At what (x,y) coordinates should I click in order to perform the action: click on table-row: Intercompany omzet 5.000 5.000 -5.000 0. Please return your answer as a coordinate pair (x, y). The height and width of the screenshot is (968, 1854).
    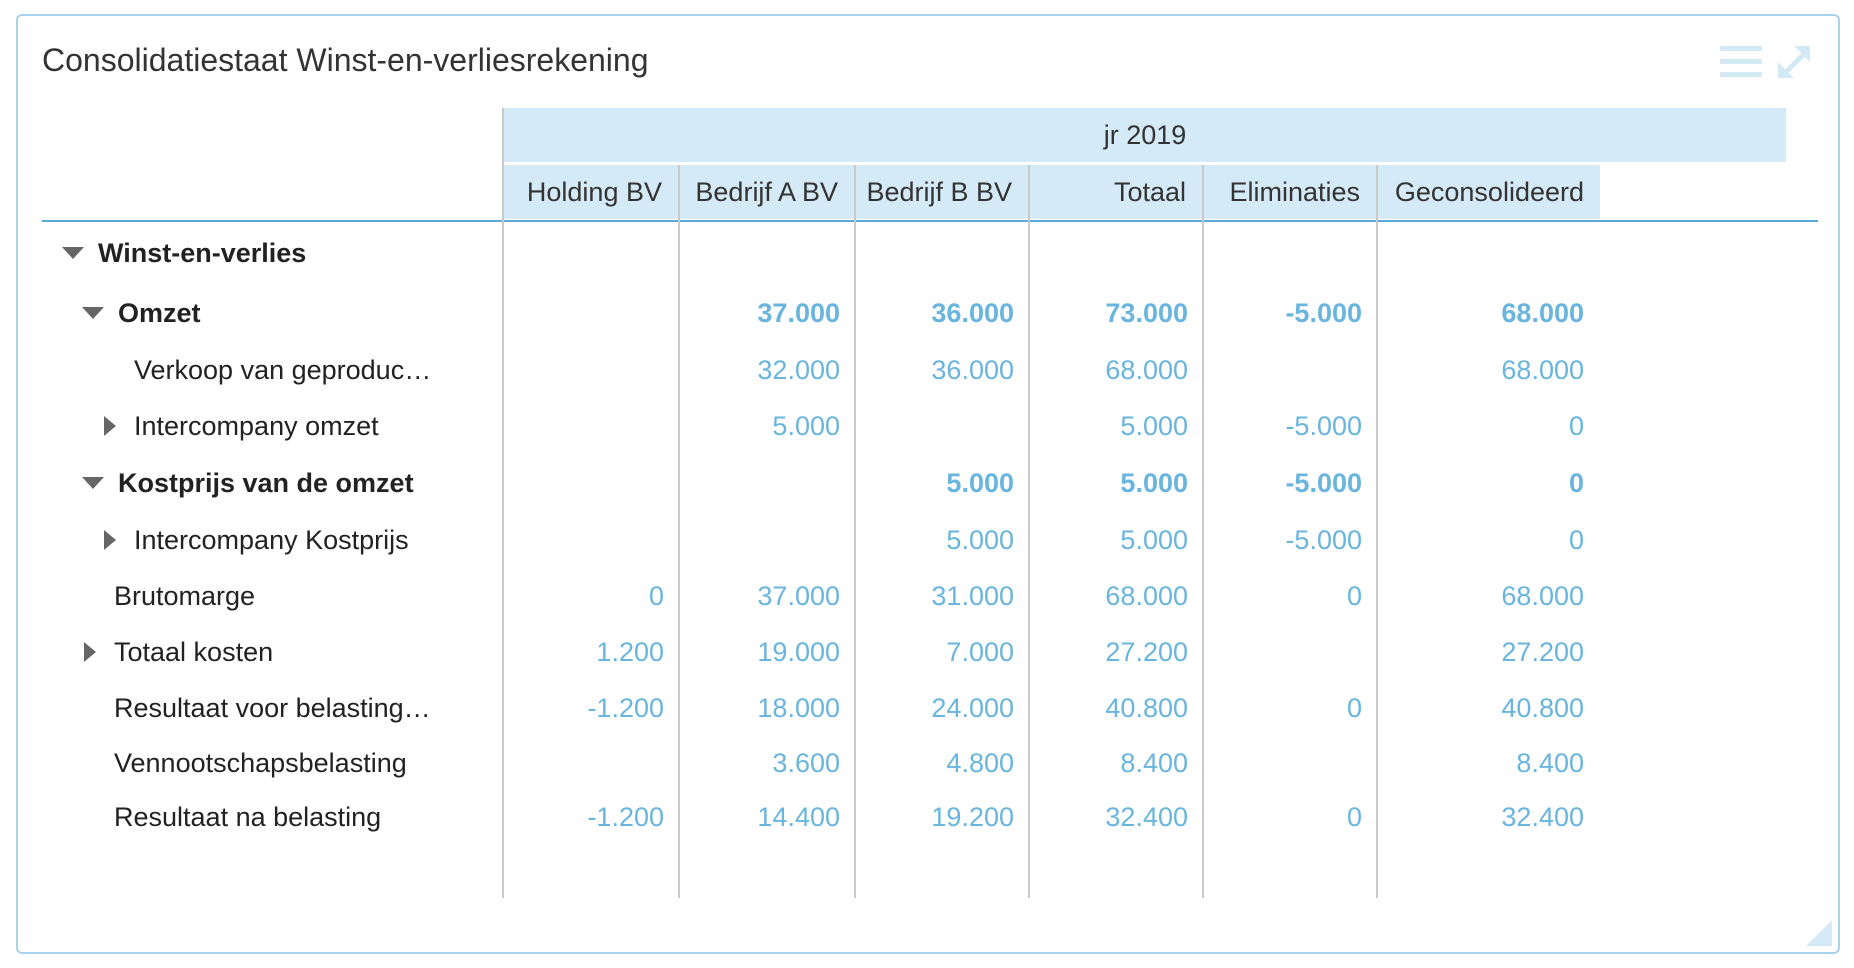
    Looking at the image, I should click on (930, 426).